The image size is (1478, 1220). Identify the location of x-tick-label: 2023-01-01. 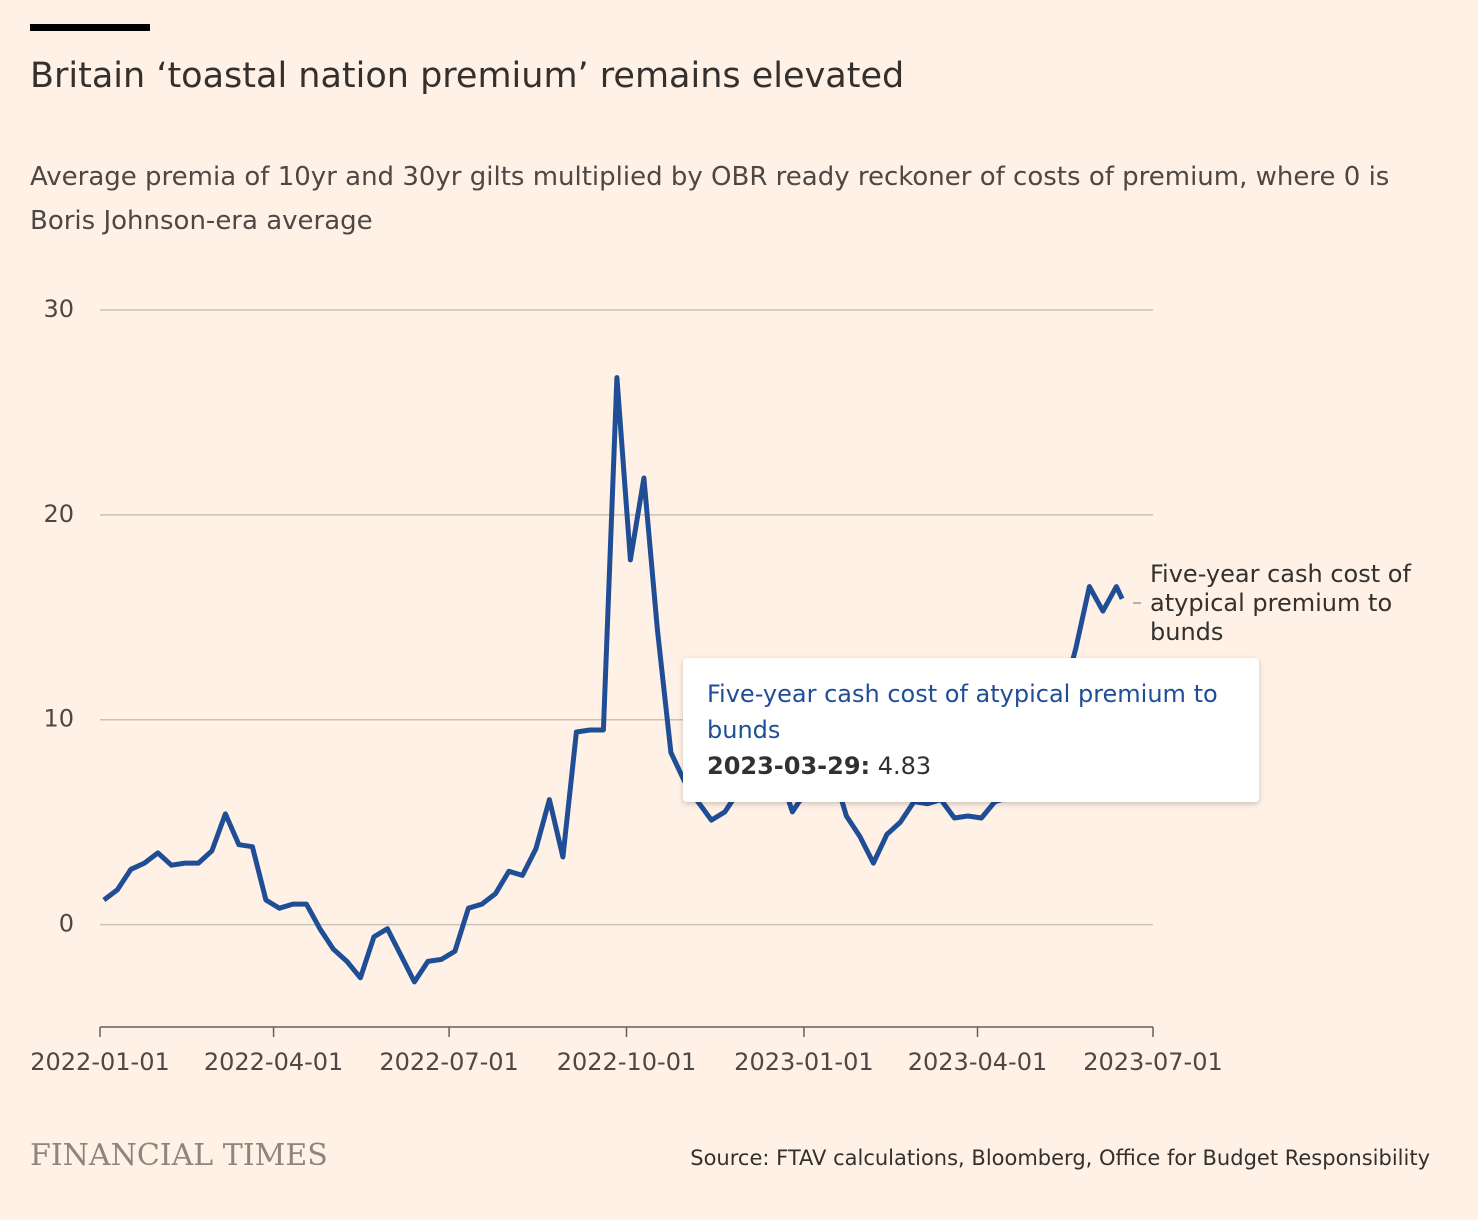
(803, 1062).